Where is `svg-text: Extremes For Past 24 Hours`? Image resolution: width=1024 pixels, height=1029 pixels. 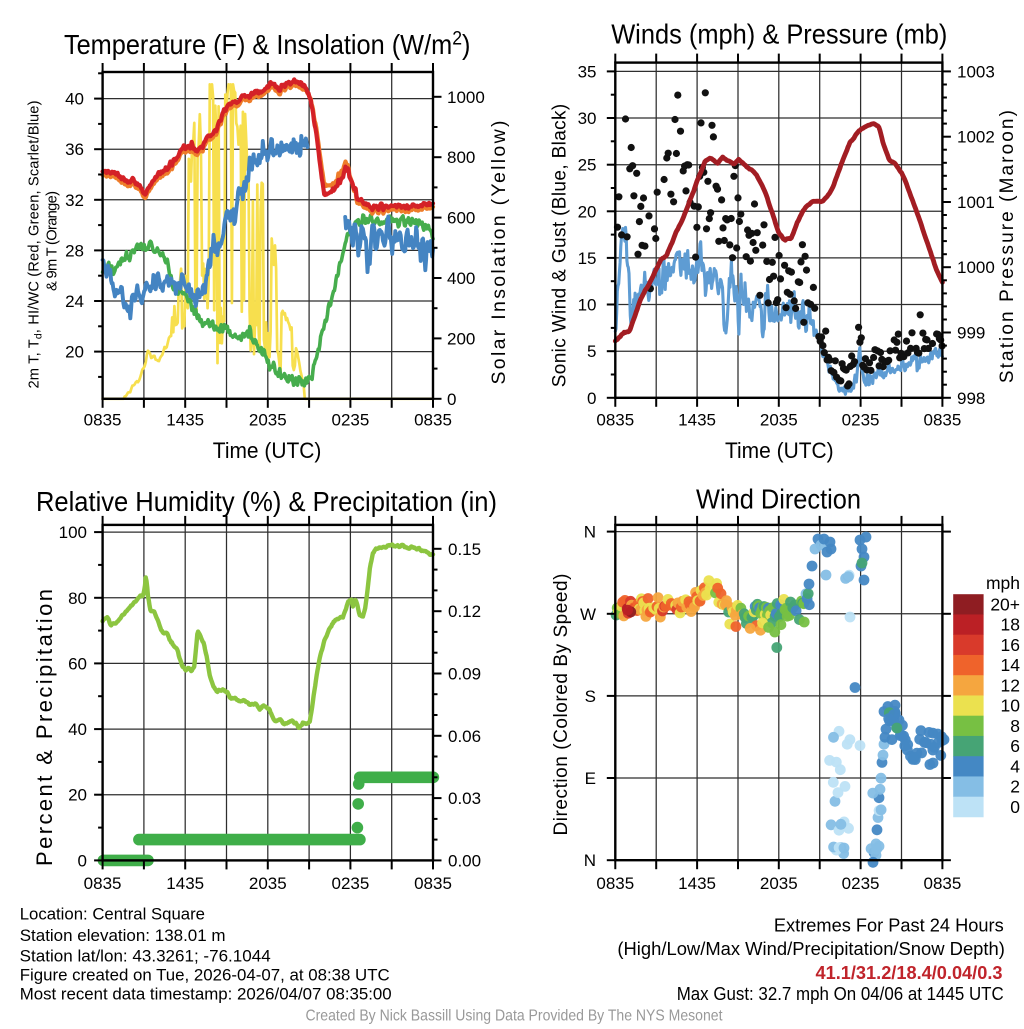
svg-text: Extremes For Past 24 Hours is located at coordinates (889, 926).